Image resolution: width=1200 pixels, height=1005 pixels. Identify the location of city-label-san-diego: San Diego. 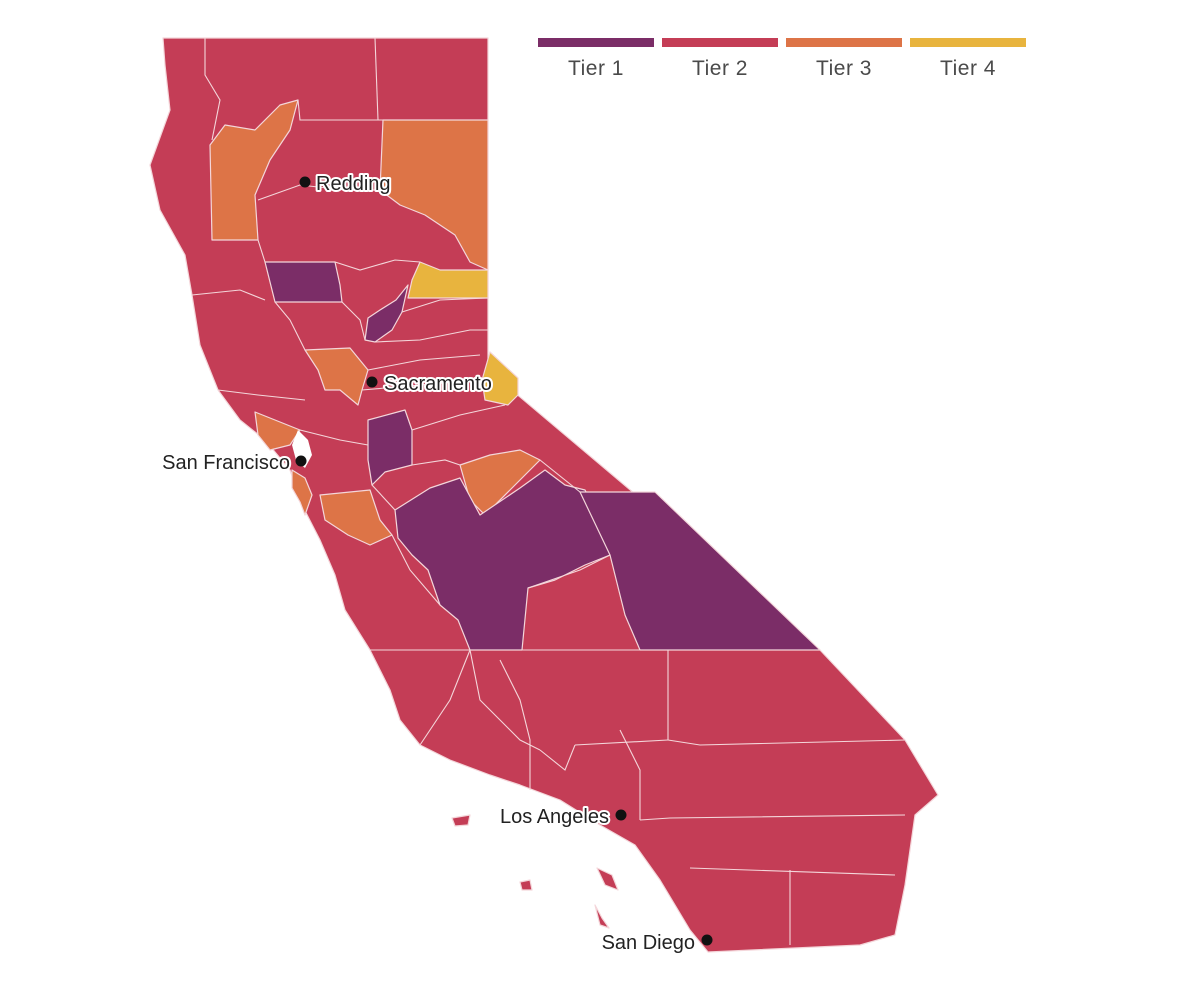
(648, 943).